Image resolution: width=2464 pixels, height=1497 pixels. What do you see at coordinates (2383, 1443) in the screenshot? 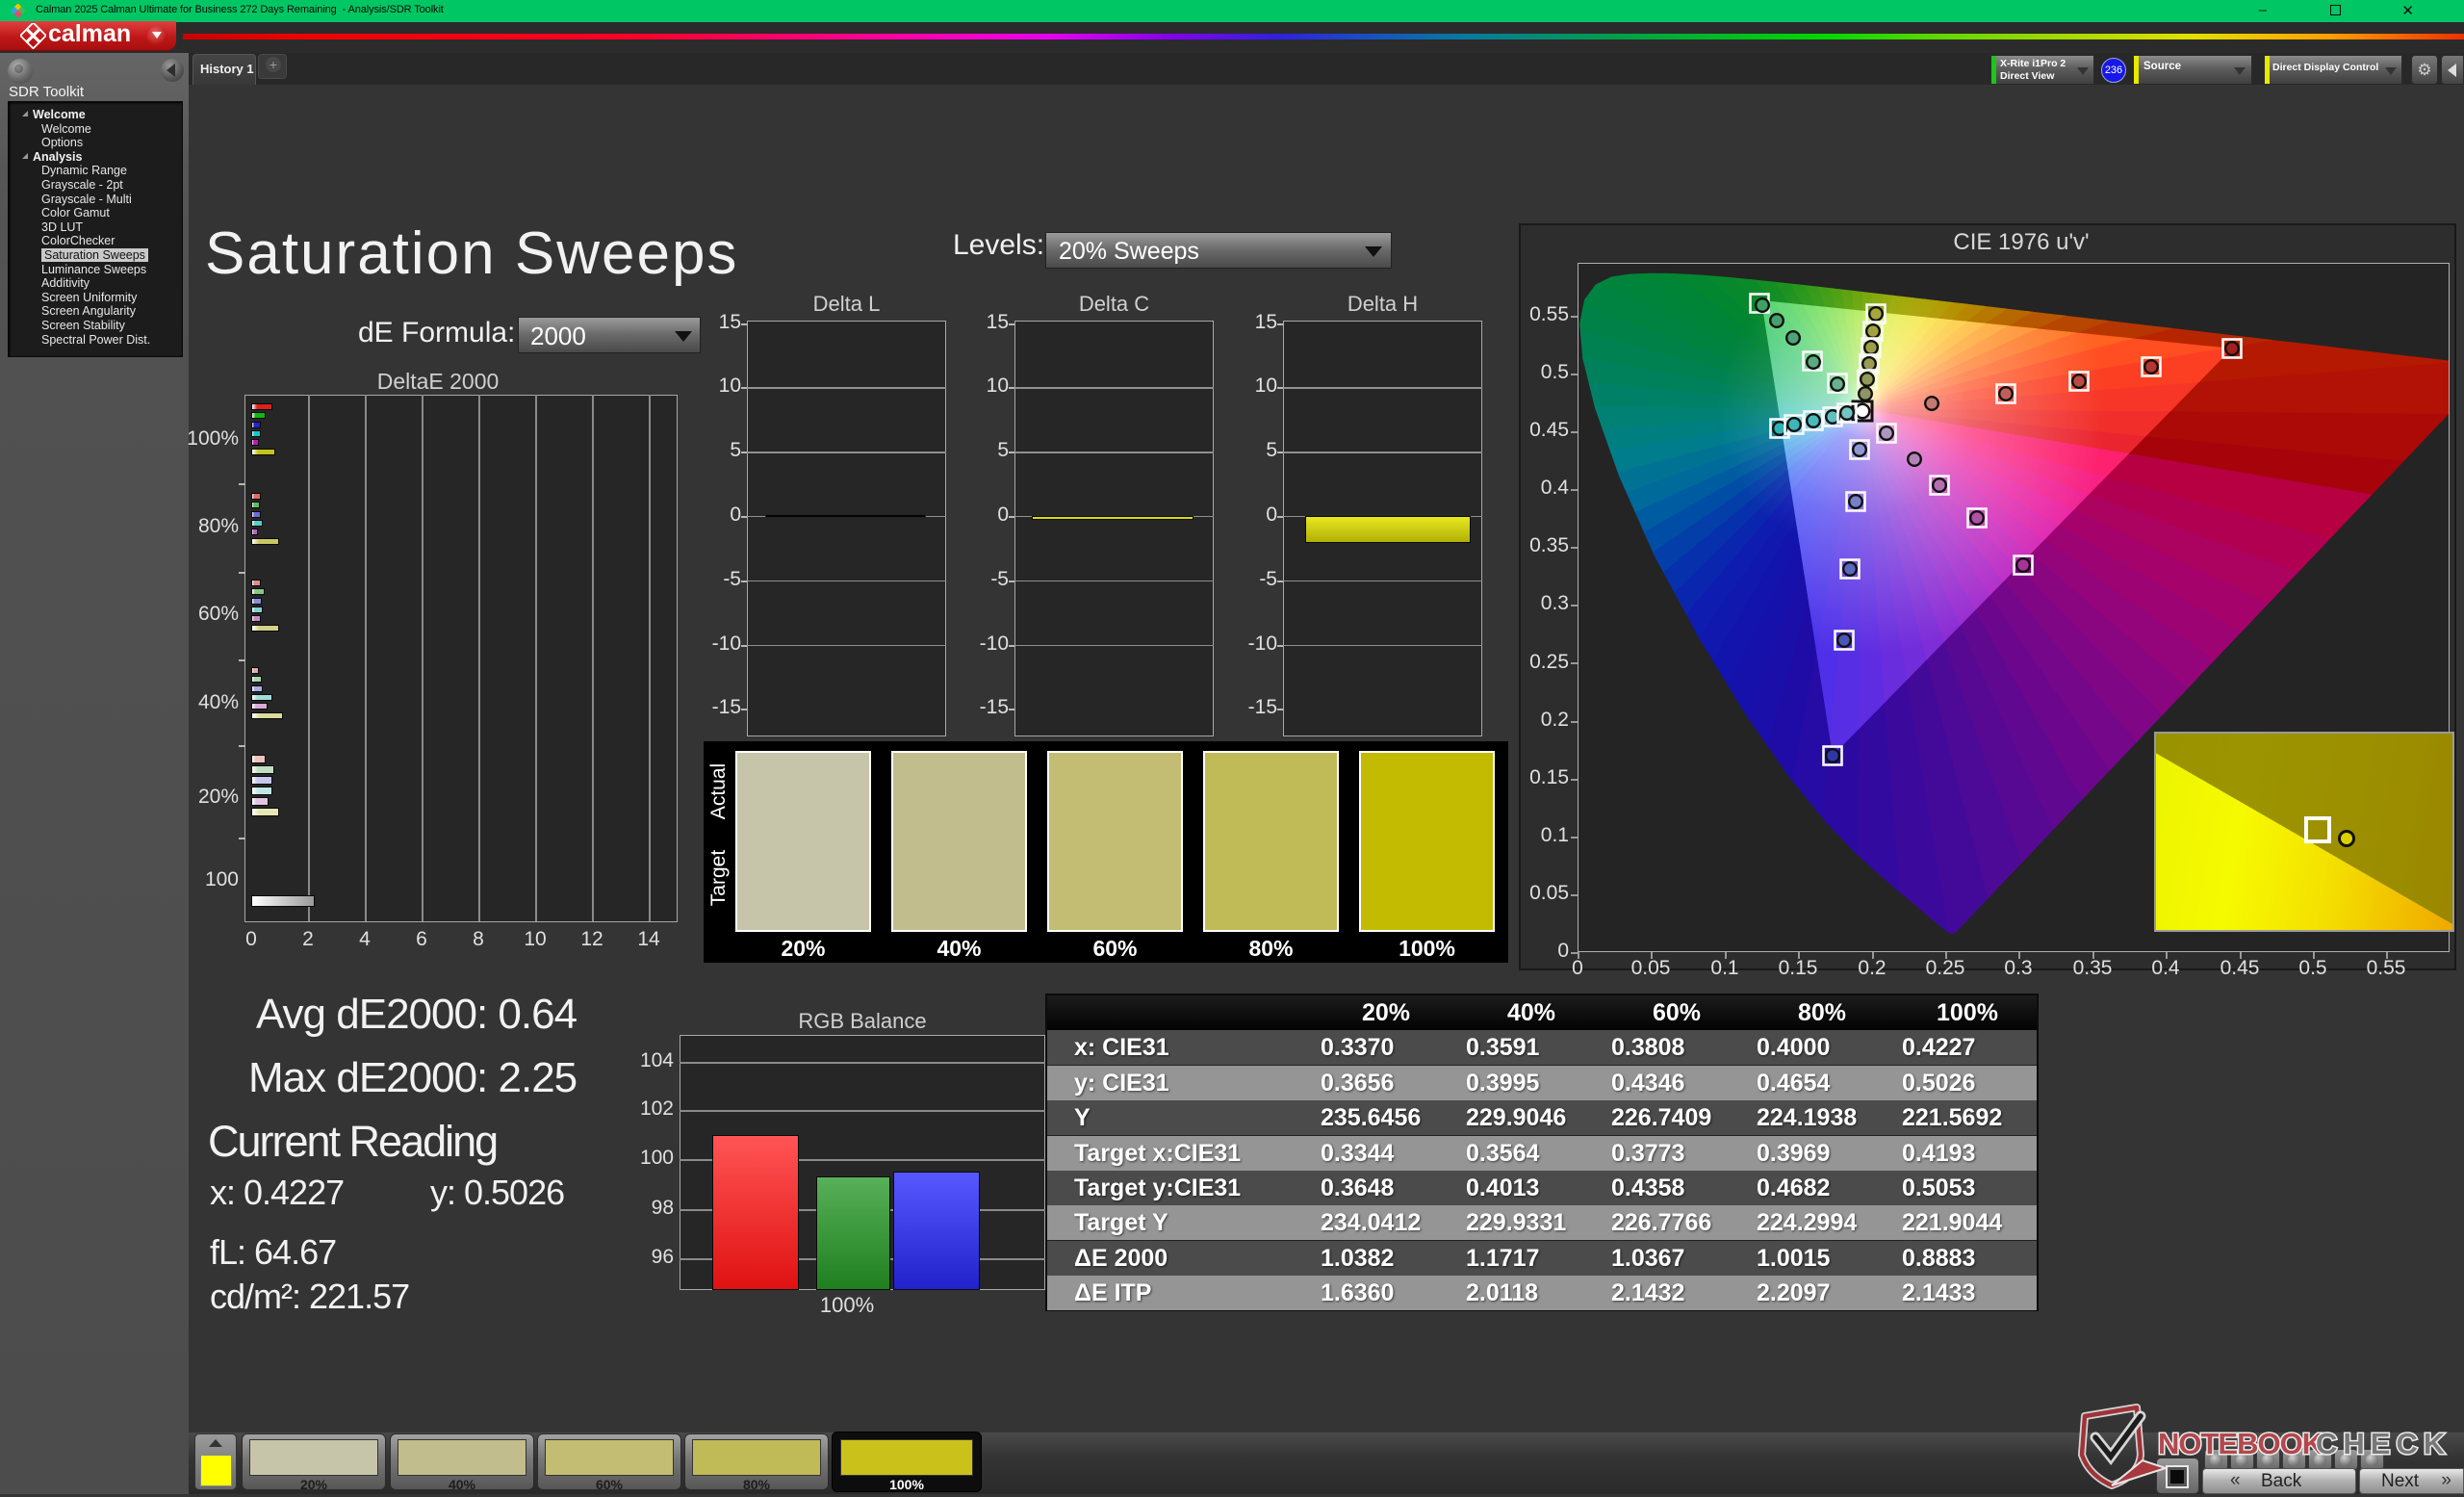
I see `svg-text: CHECK` at bounding box center [2383, 1443].